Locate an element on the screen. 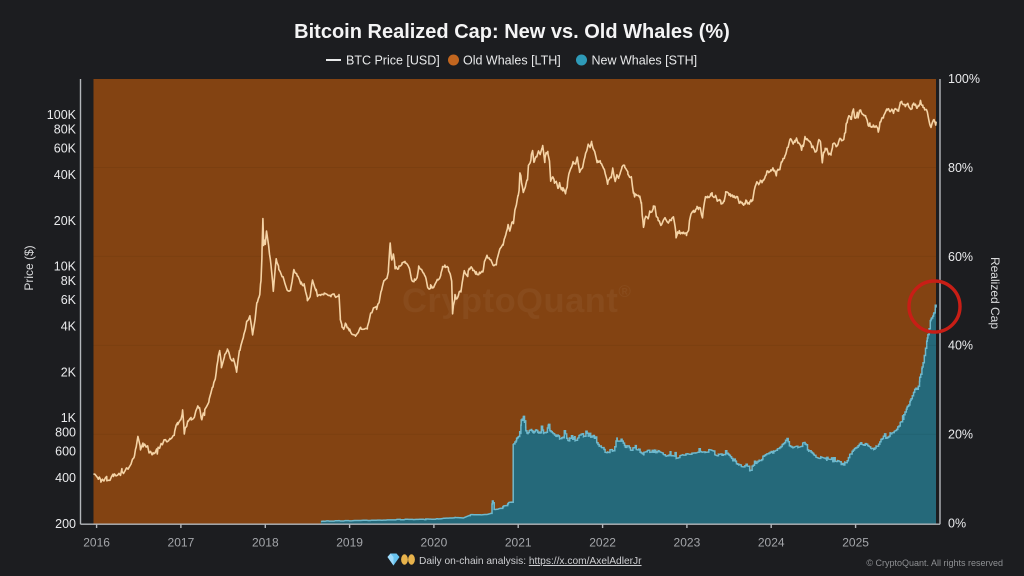 Image resolution: width=1024 pixels, height=576 pixels. svg-text: 600 is located at coordinates (65, 452).